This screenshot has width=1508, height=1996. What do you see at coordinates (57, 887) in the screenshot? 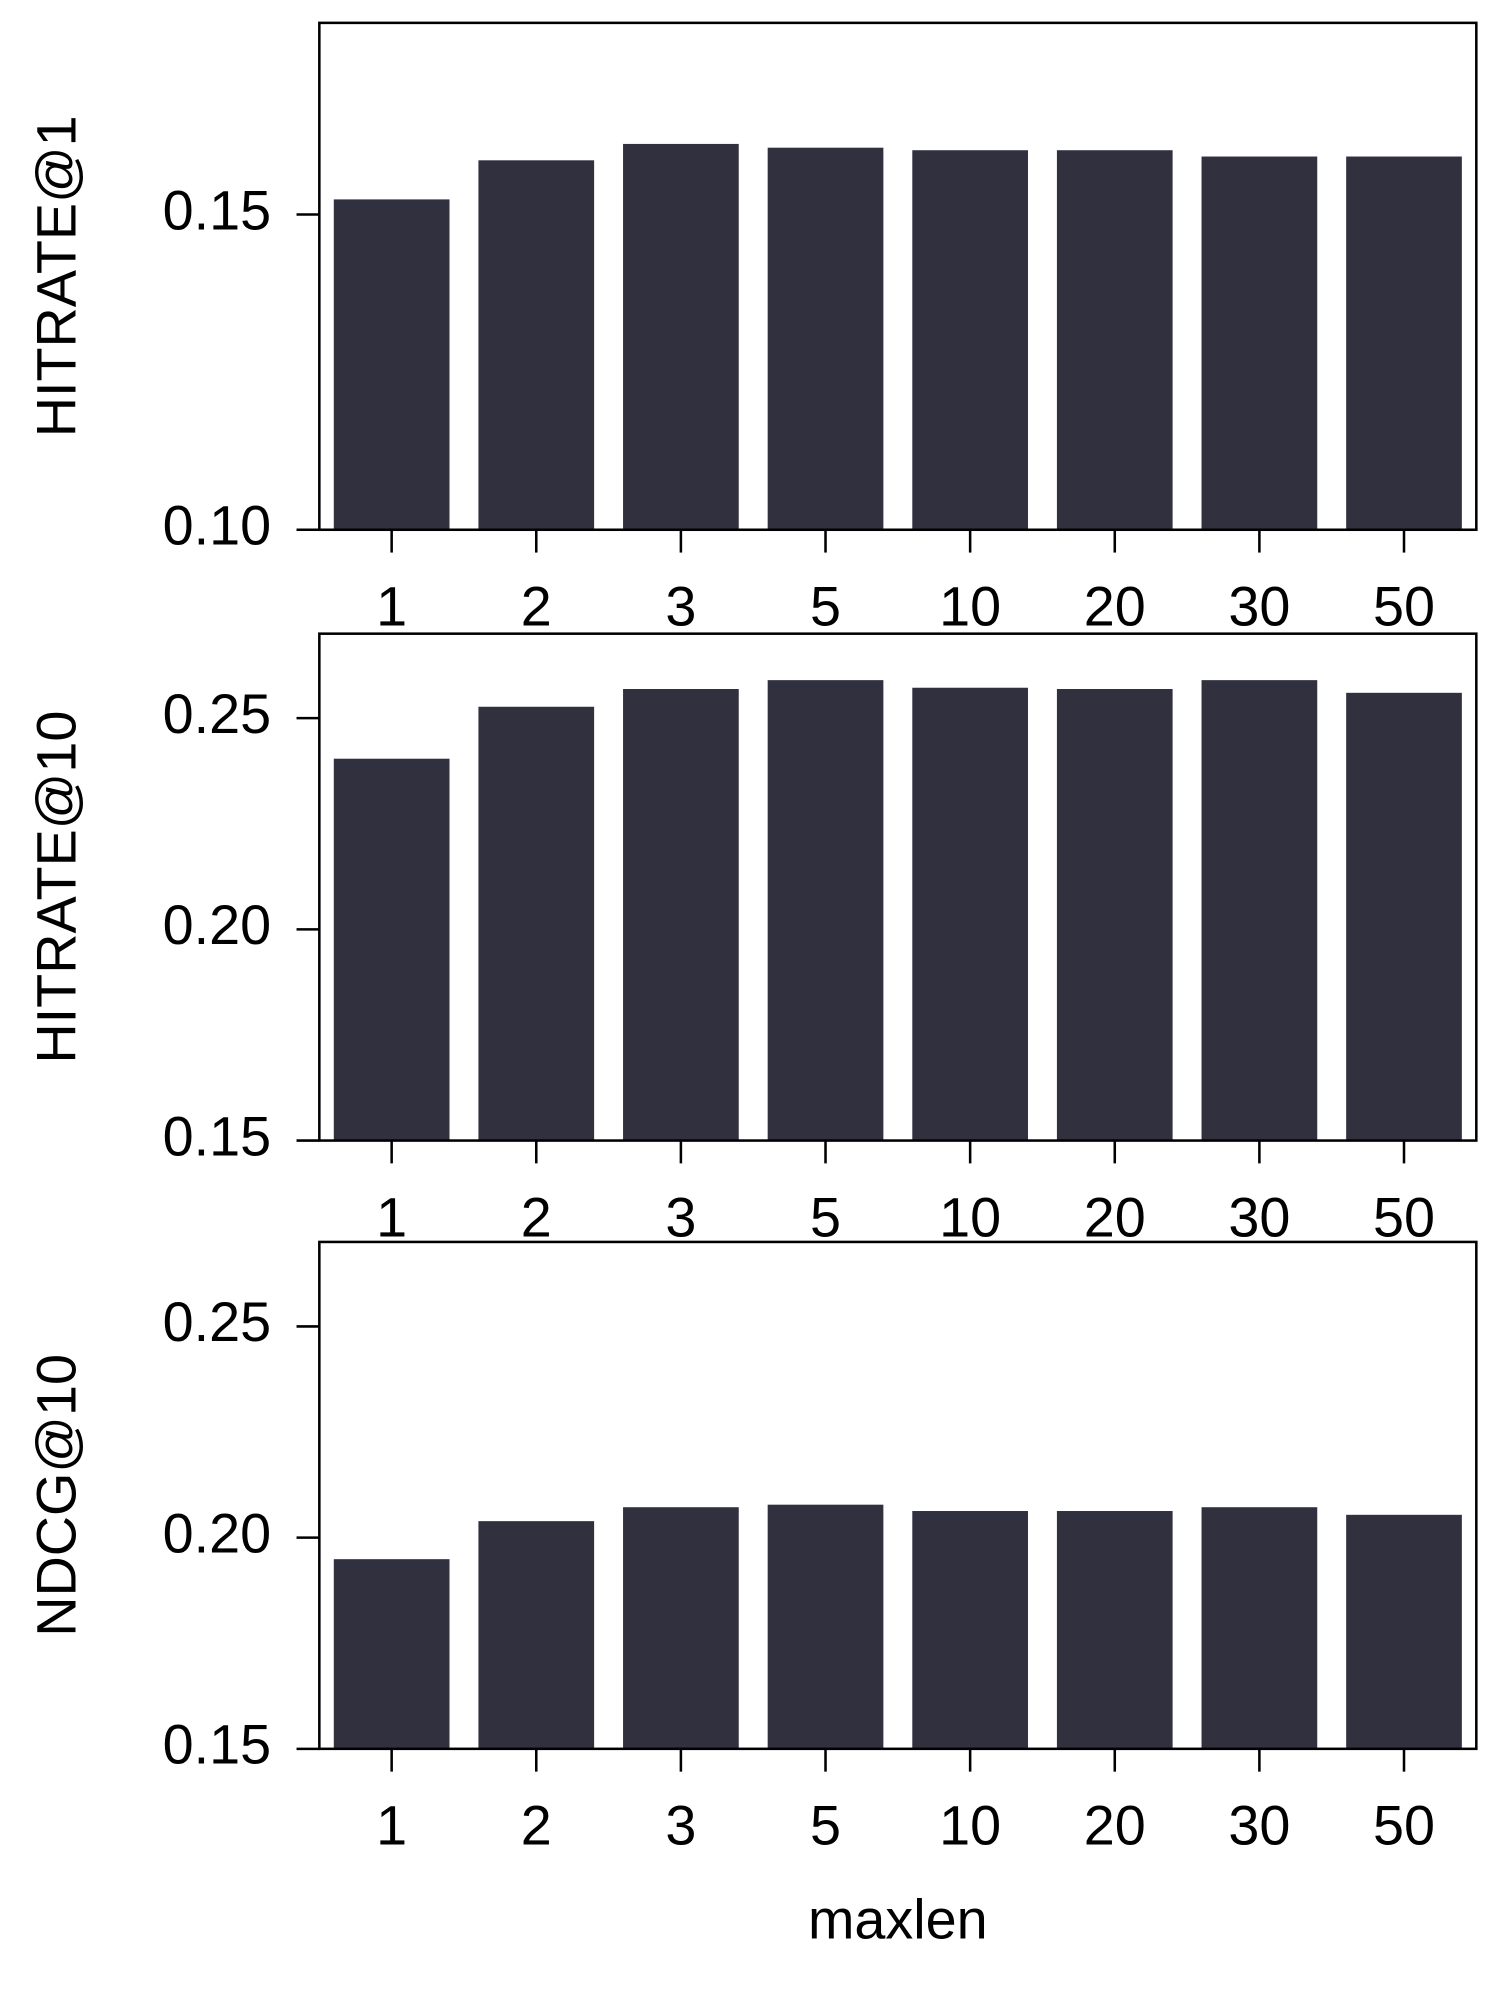
I see `y-axis-label: HITRATE@10` at bounding box center [57, 887].